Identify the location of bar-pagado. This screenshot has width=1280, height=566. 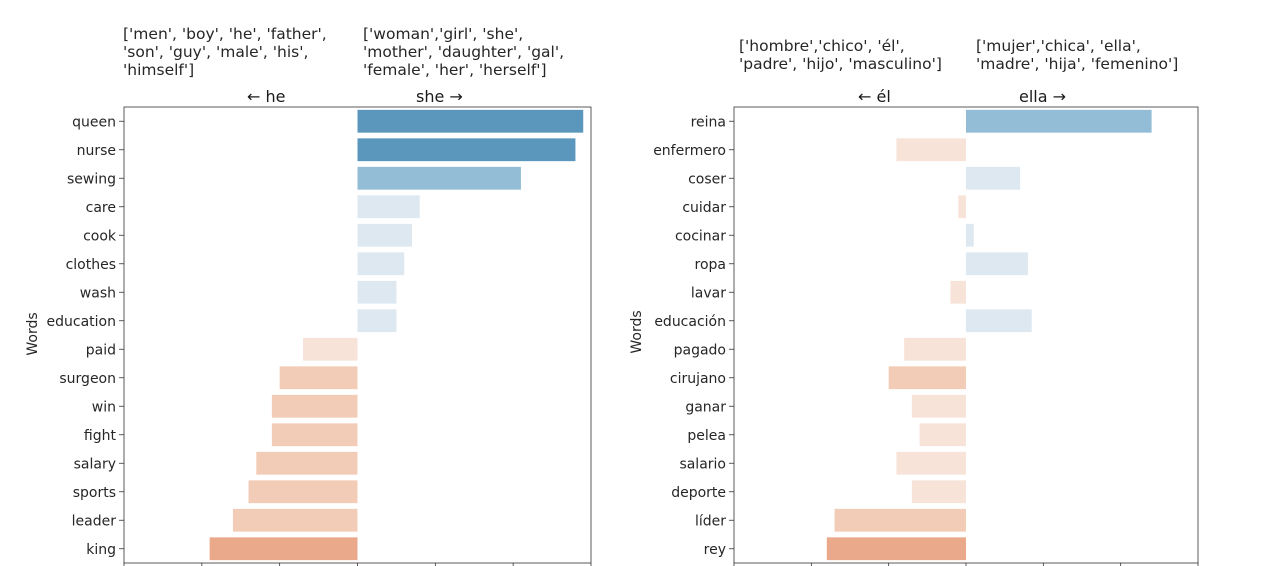
(935, 349).